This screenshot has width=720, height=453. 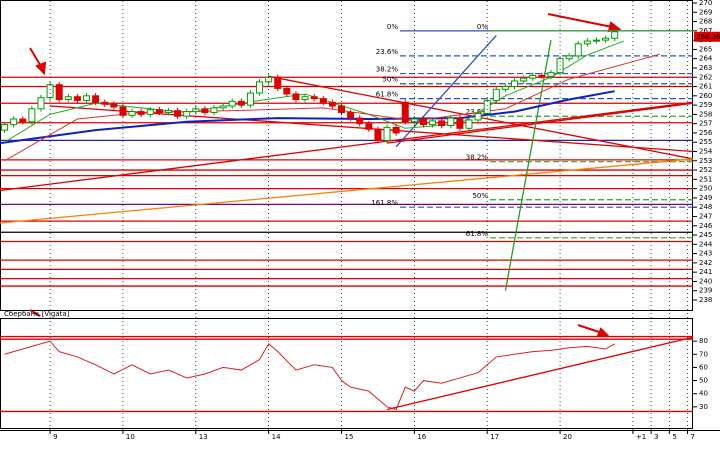 I want to click on x-tick-label: 14, so click(x=276, y=437).